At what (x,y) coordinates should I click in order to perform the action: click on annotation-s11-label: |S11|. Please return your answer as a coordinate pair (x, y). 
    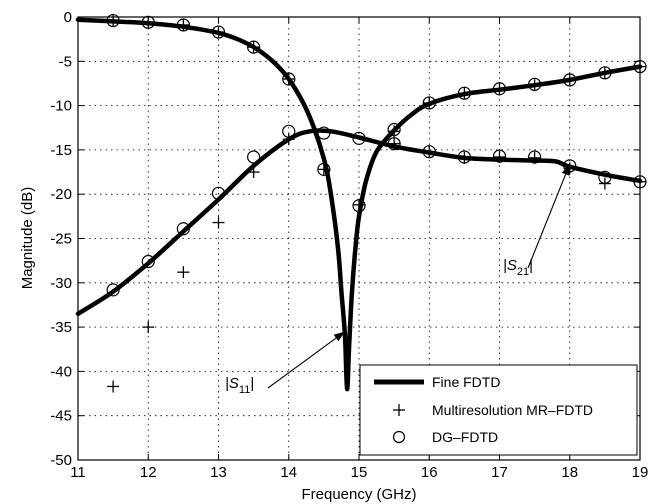
    Looking at the image, I should click on (239, 385).